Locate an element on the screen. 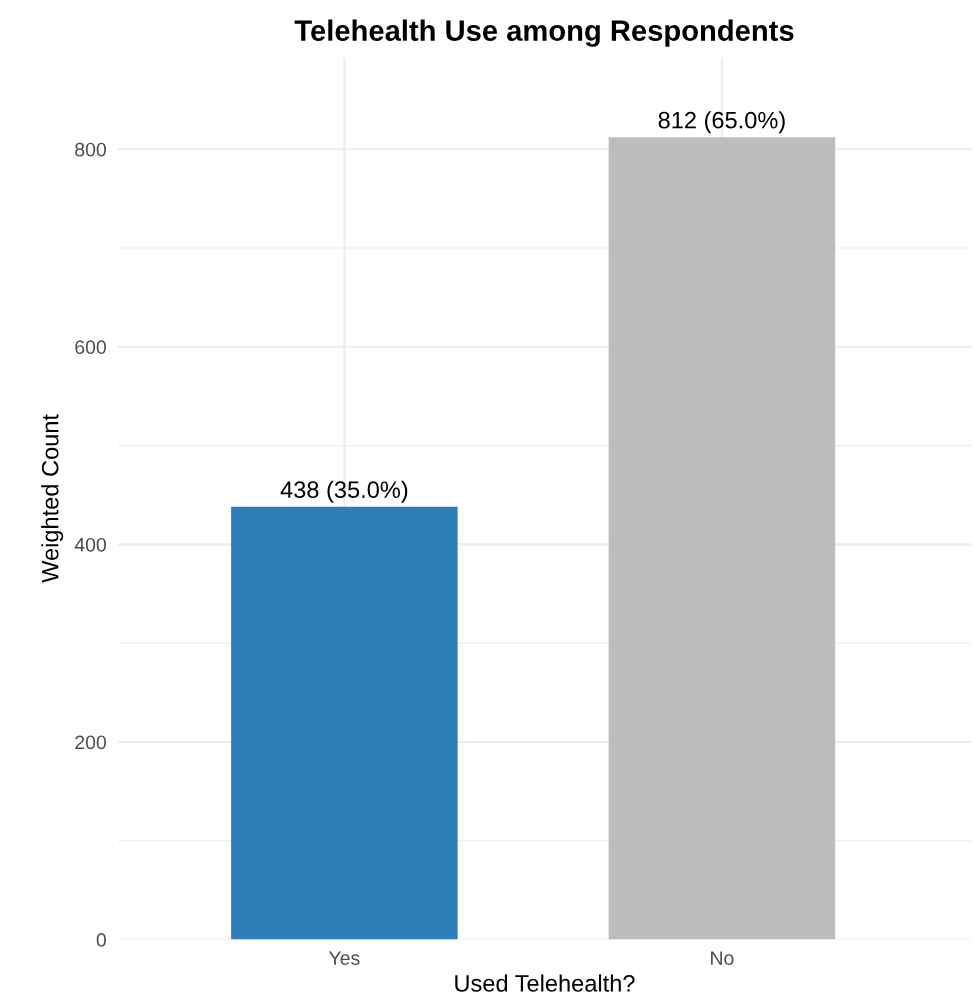 Image resolution: width=974 pixels, height=1006 pixels. data-label: 438 (35.0%) is located at coordinates (344, 491).